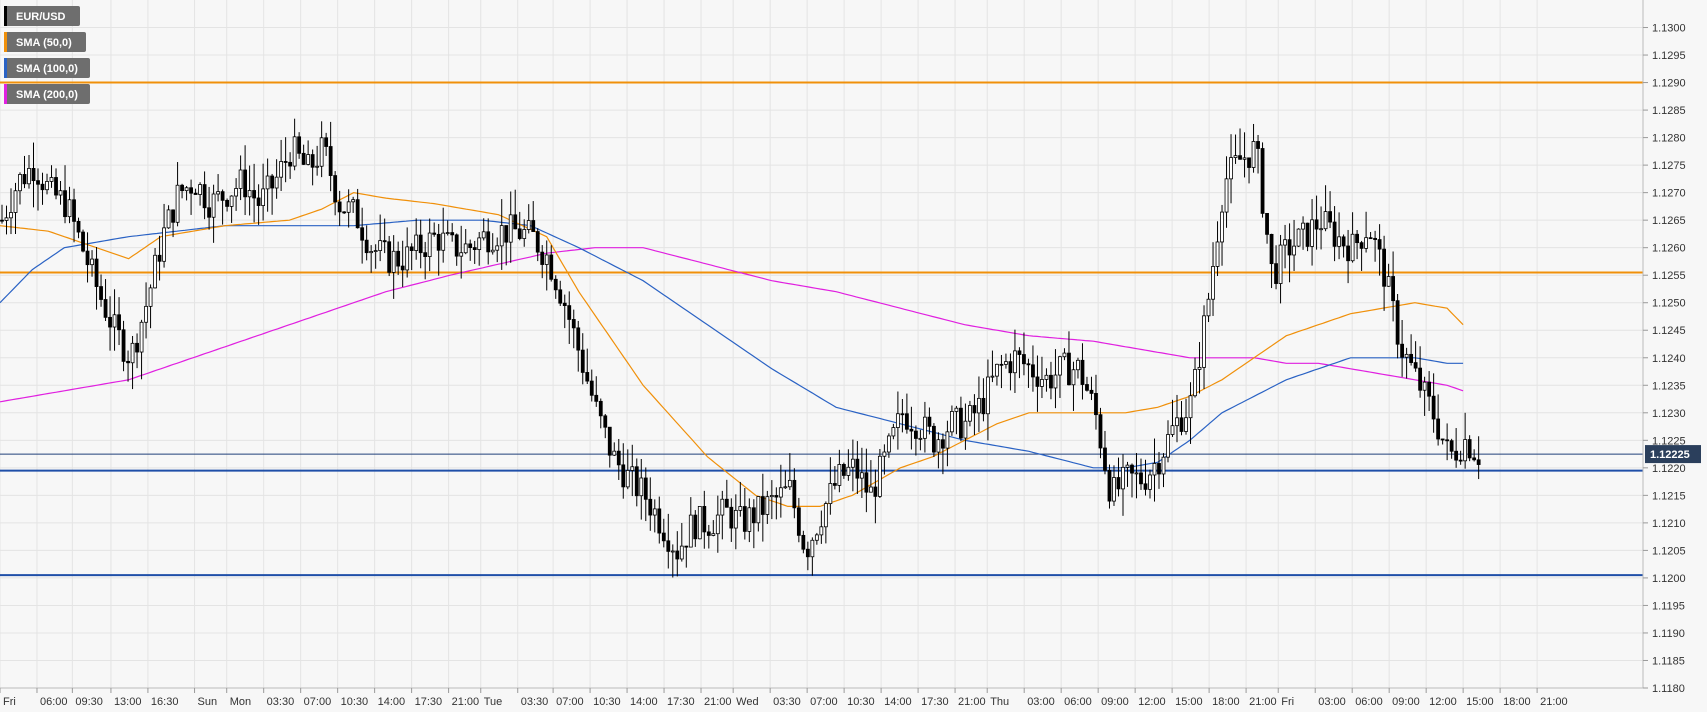 The height and width of the screenshot is (712, 1707). What do you see at coordinates (1669, 496) in the screenshot?
I see `y-tick-label: 1.1215` at bounding box center [1669, 496].